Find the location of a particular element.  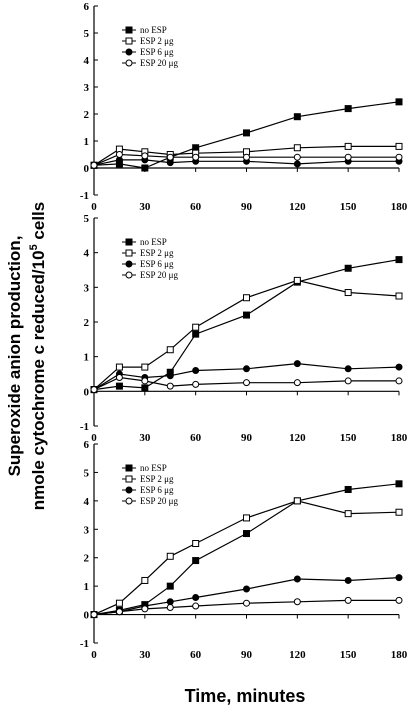

x-tick-label: 180 is located at coordinates (399, 207).